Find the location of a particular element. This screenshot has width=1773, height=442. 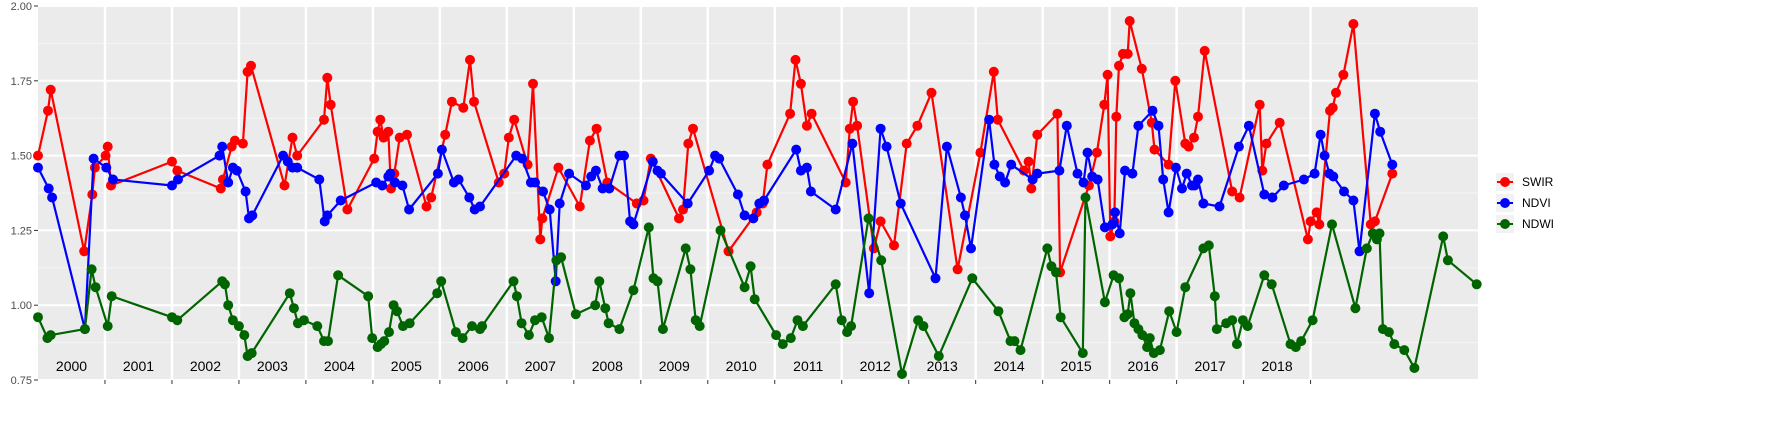

year-label: 2018 is located at coordinates (1276, 366).